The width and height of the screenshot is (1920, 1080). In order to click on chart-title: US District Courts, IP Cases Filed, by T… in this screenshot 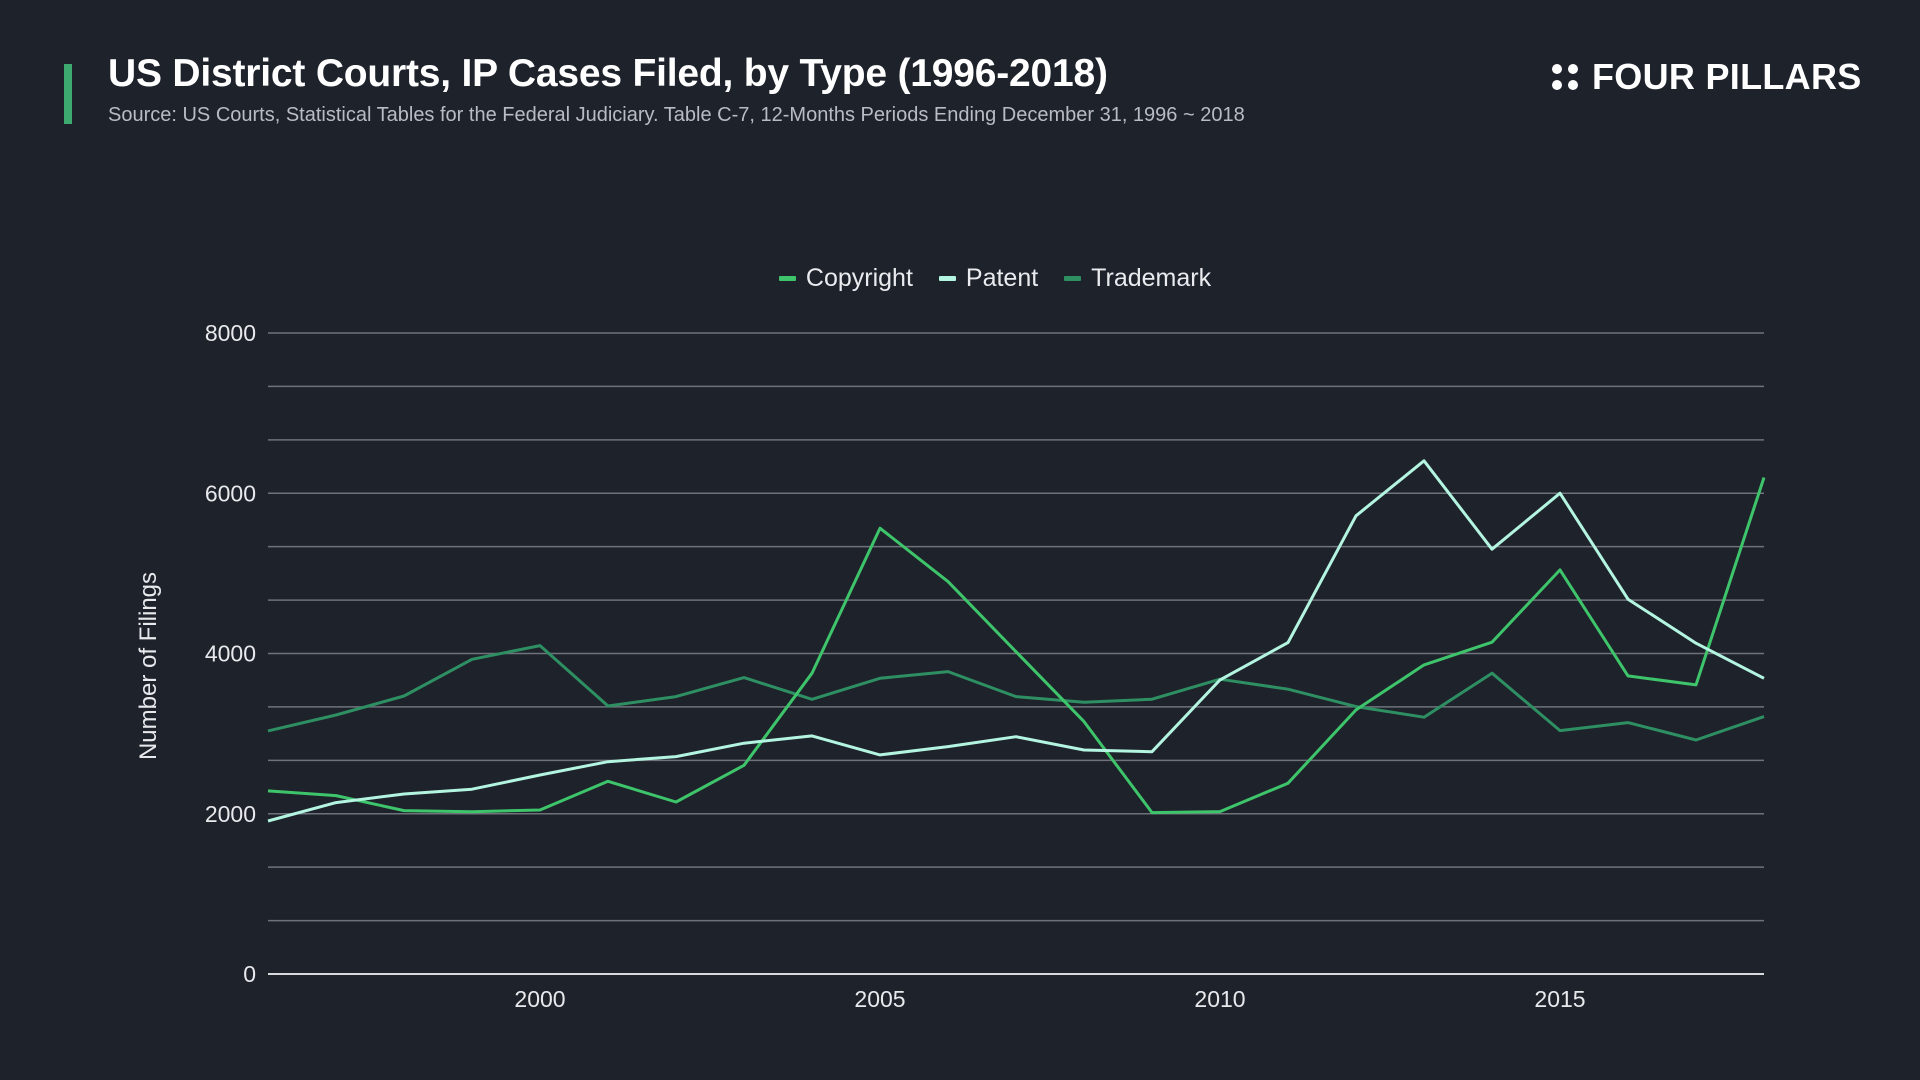, I will do `click(608, 73)`.